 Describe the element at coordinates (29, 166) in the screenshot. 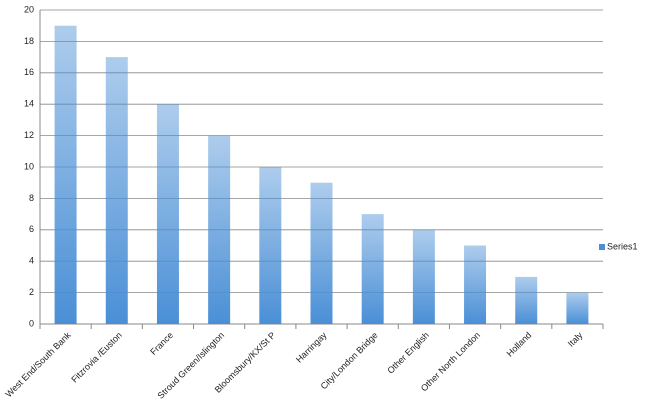

I see `y-tick-label: 10` at that location.